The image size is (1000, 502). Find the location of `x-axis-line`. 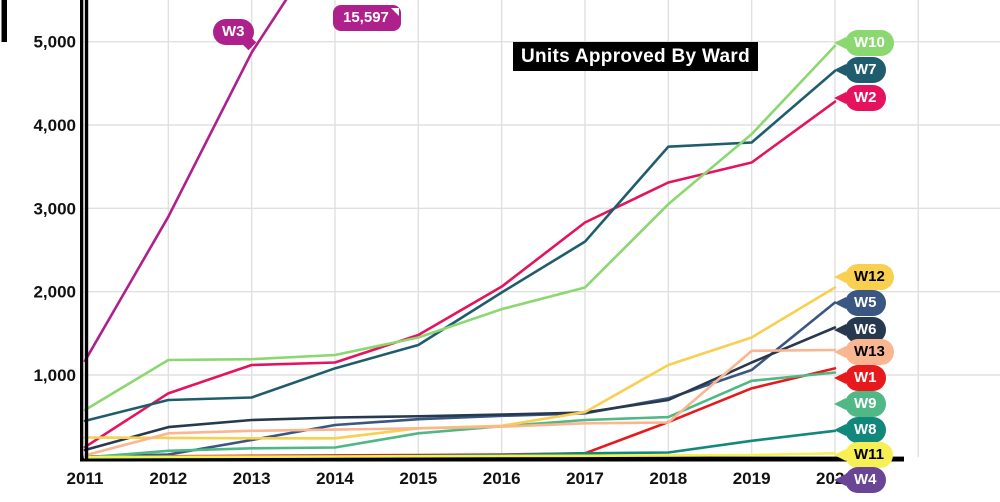

x-axis-line is located at coordinates (492, 459).